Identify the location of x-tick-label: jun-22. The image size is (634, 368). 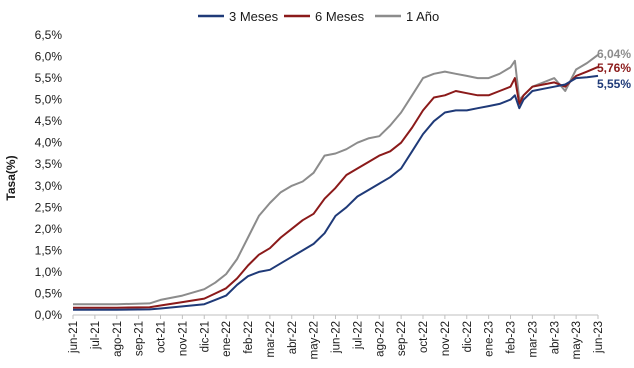
(337, 337).